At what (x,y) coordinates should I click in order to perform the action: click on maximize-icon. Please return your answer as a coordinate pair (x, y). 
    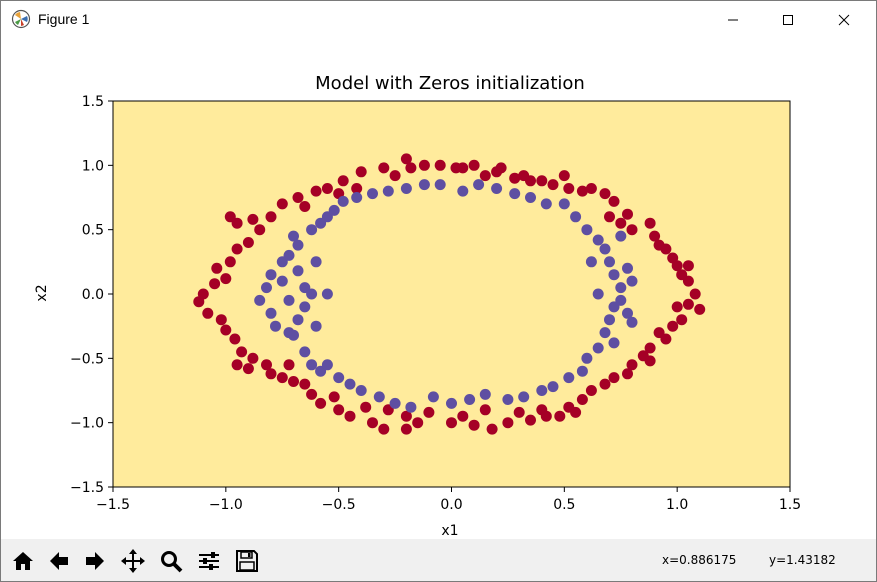
    Looking at the image, I should click on (788, 20).